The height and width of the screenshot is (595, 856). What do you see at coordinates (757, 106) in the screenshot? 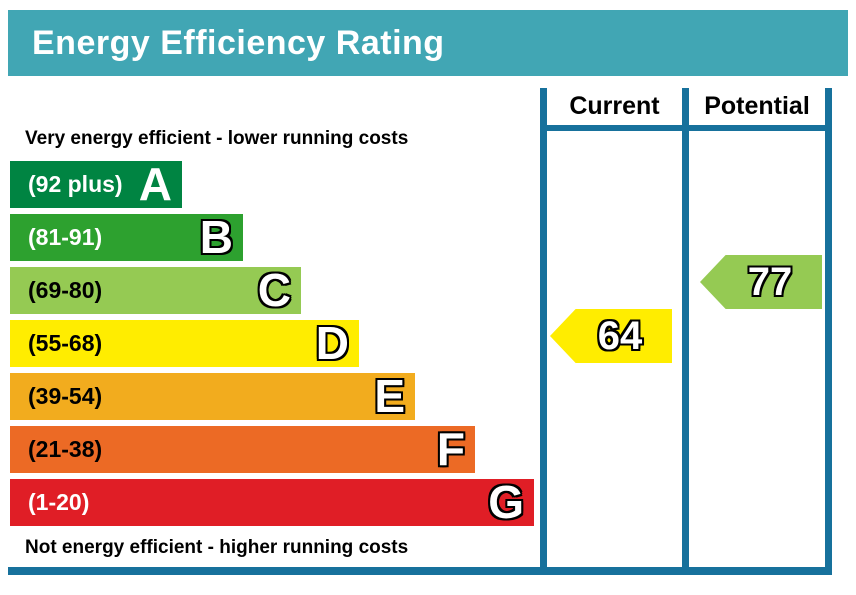
I see `potential-column-header: Potential` at bounding box center [757, 106].